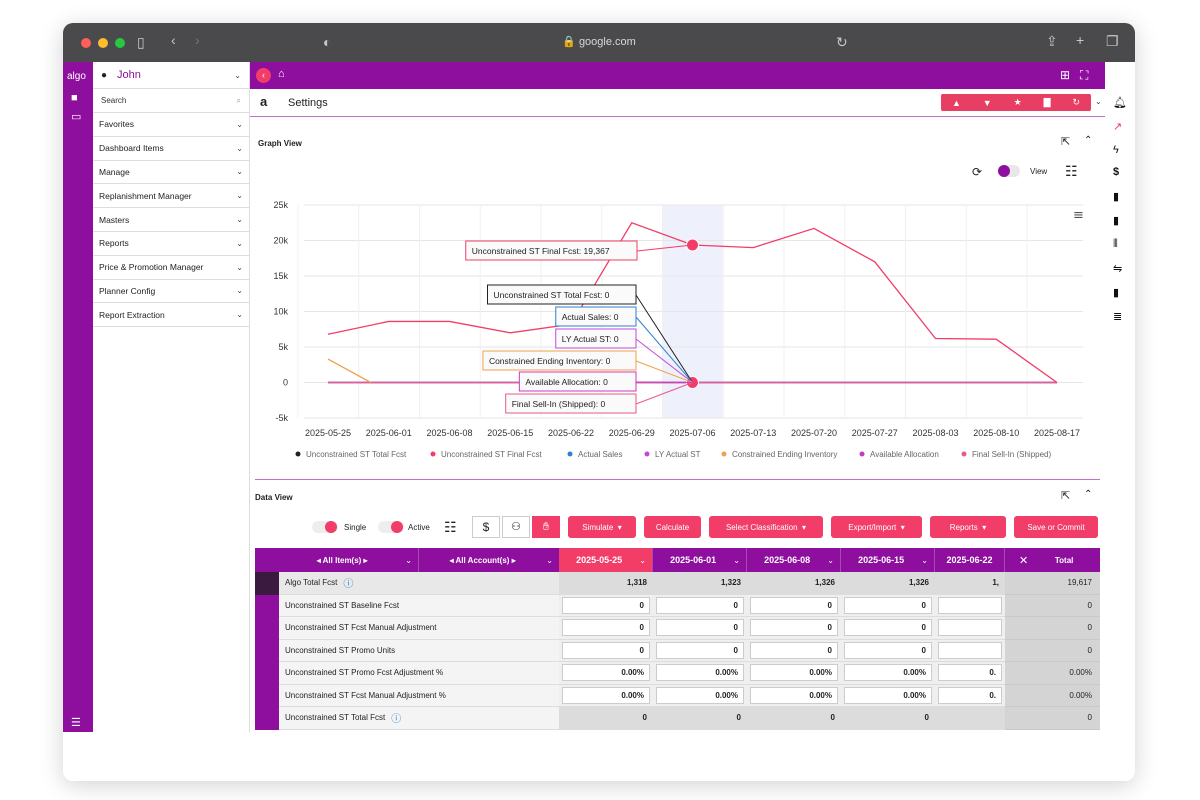 This screenshot has width=1200, height=800. What do you see at coordinates (171, 315) in the screenshot?
I see `sidebar-item: Report Extraction ⌄` at bounding box center [171, 315].